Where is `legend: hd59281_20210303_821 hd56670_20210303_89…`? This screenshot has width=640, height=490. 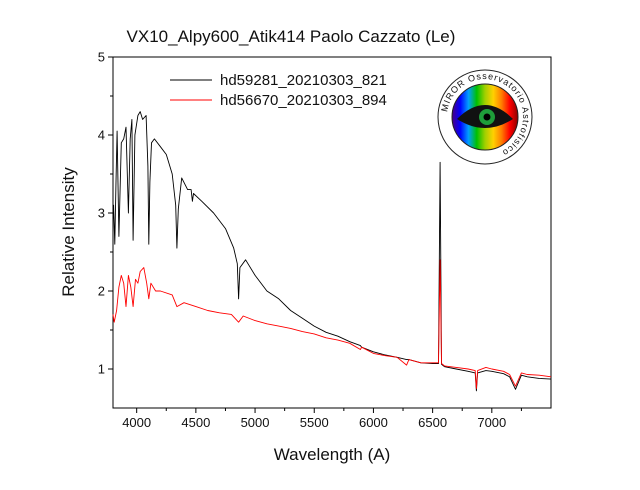
legend: hd59281_20210303_821 hd56670_20210303_89… is located at coordinates (278, 90).